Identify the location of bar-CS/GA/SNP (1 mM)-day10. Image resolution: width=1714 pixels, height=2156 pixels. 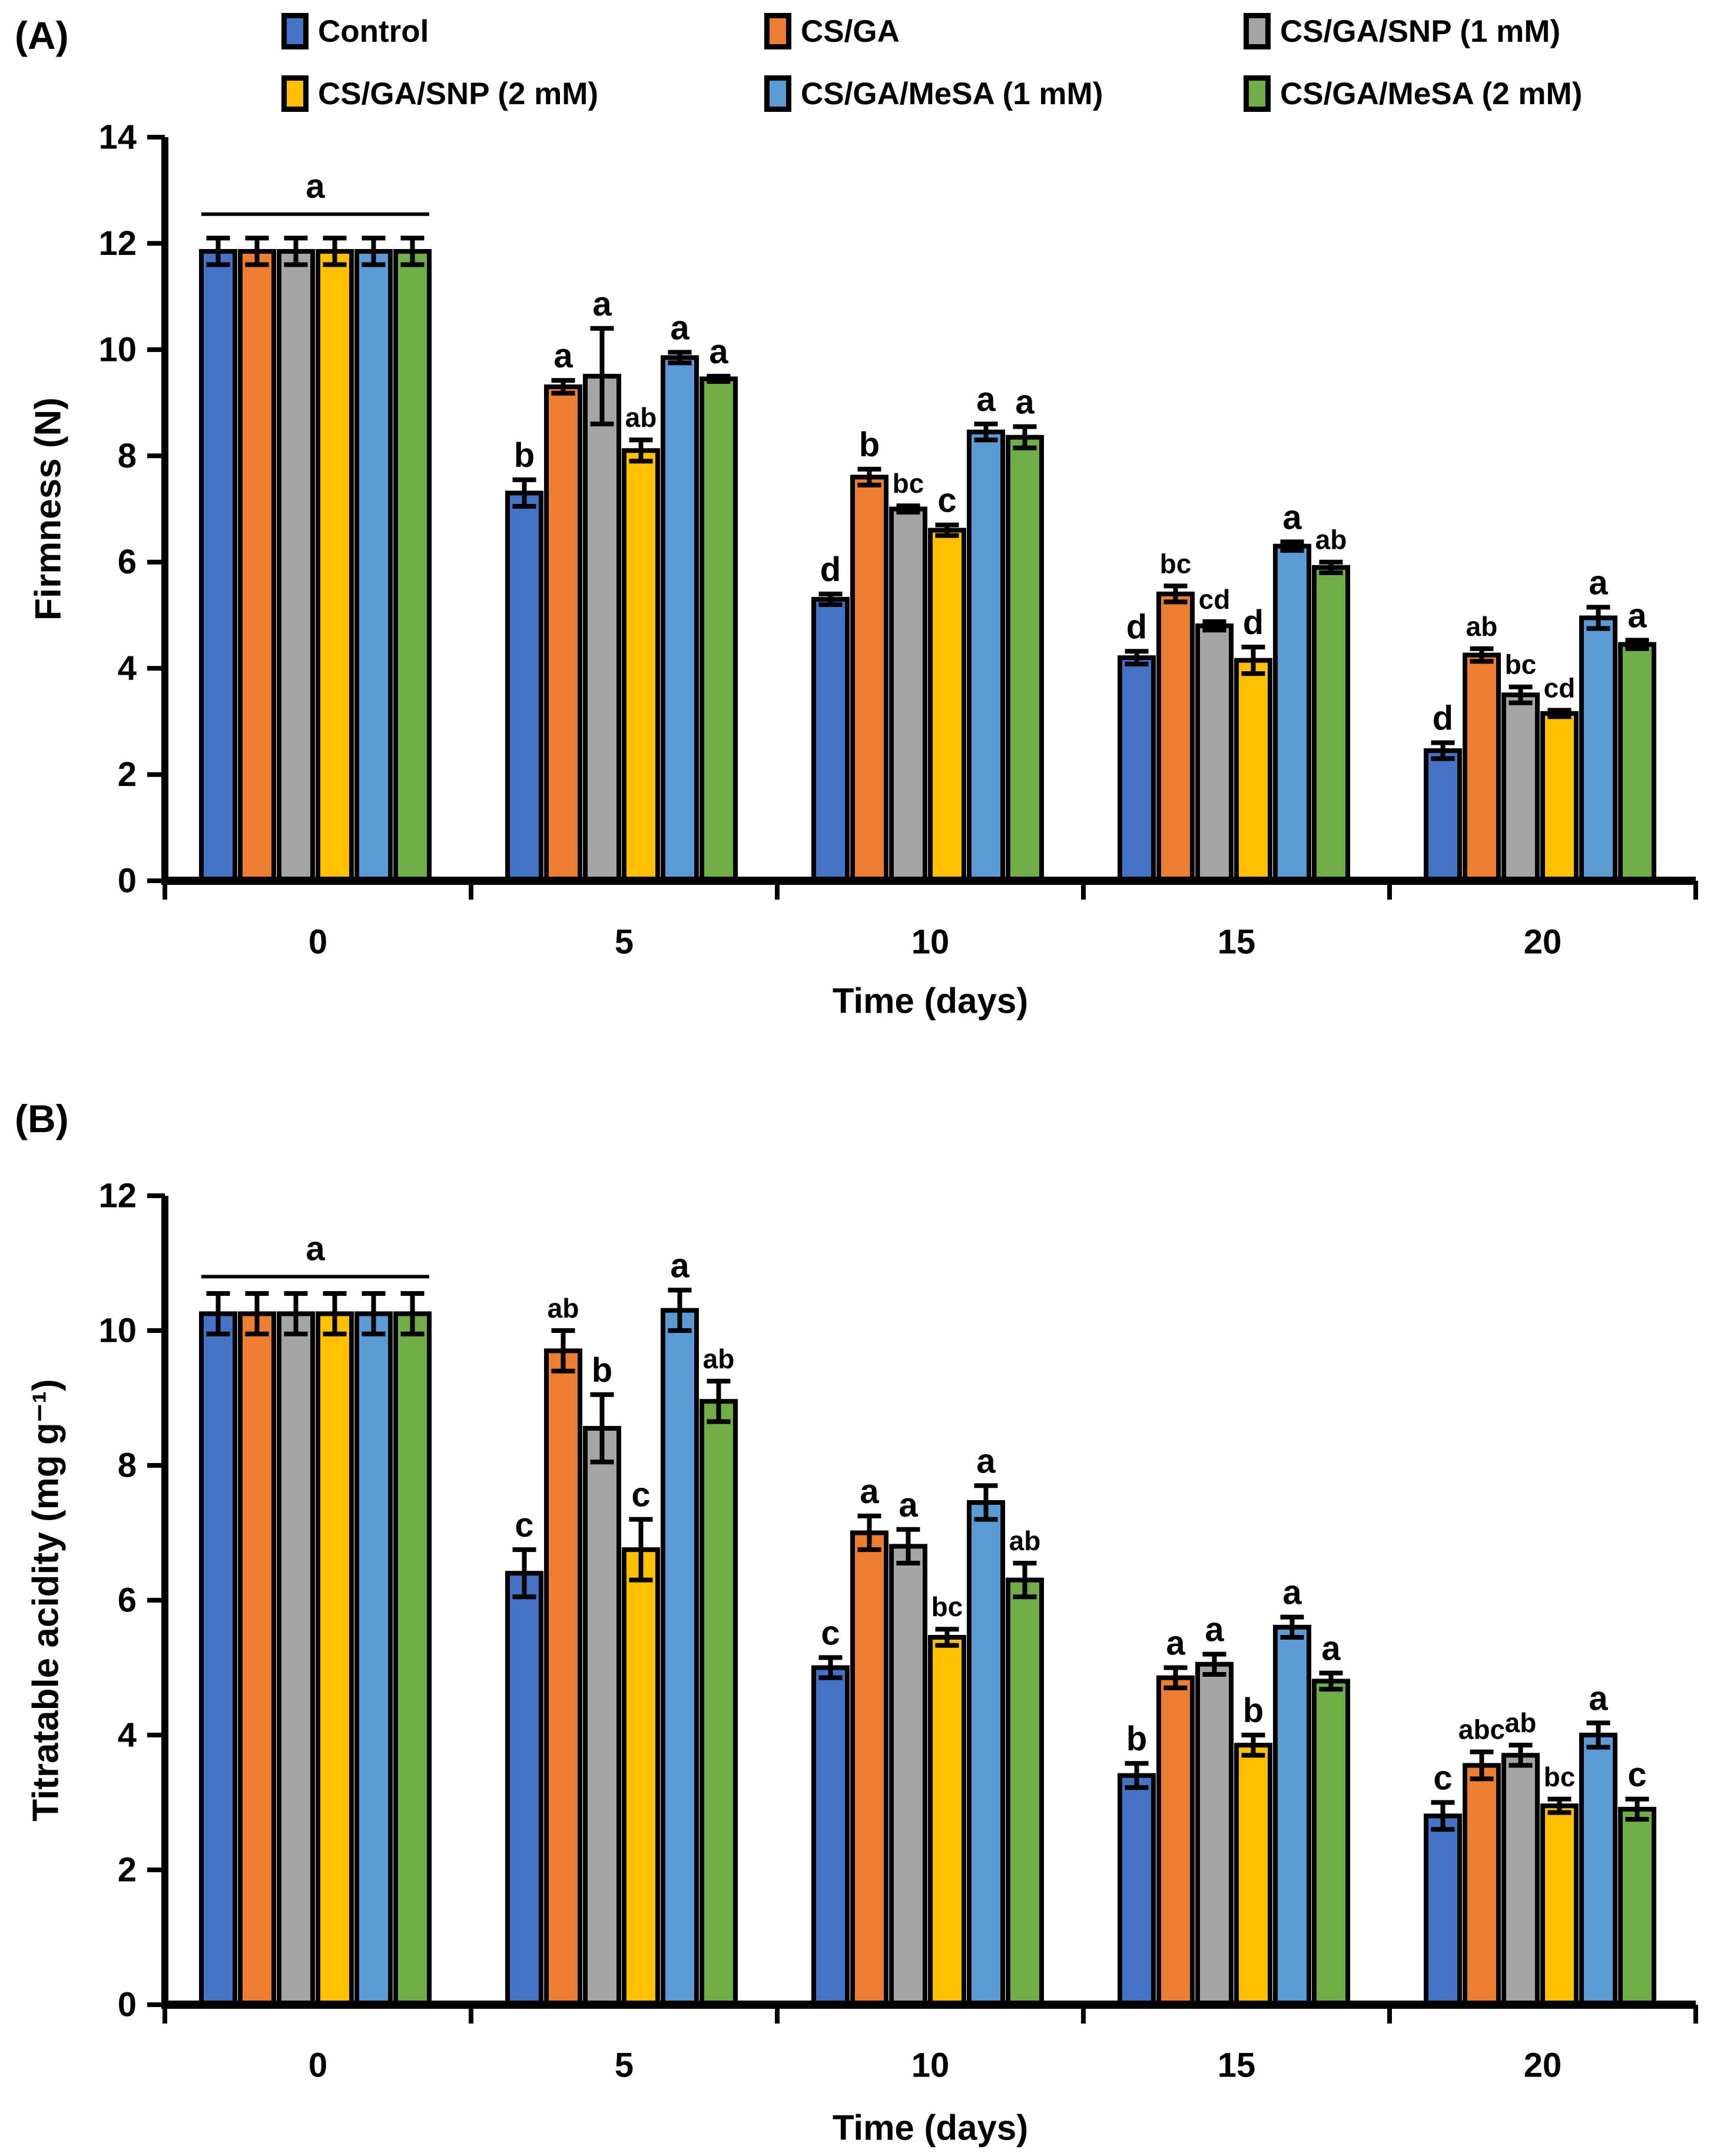
(908, 1776).